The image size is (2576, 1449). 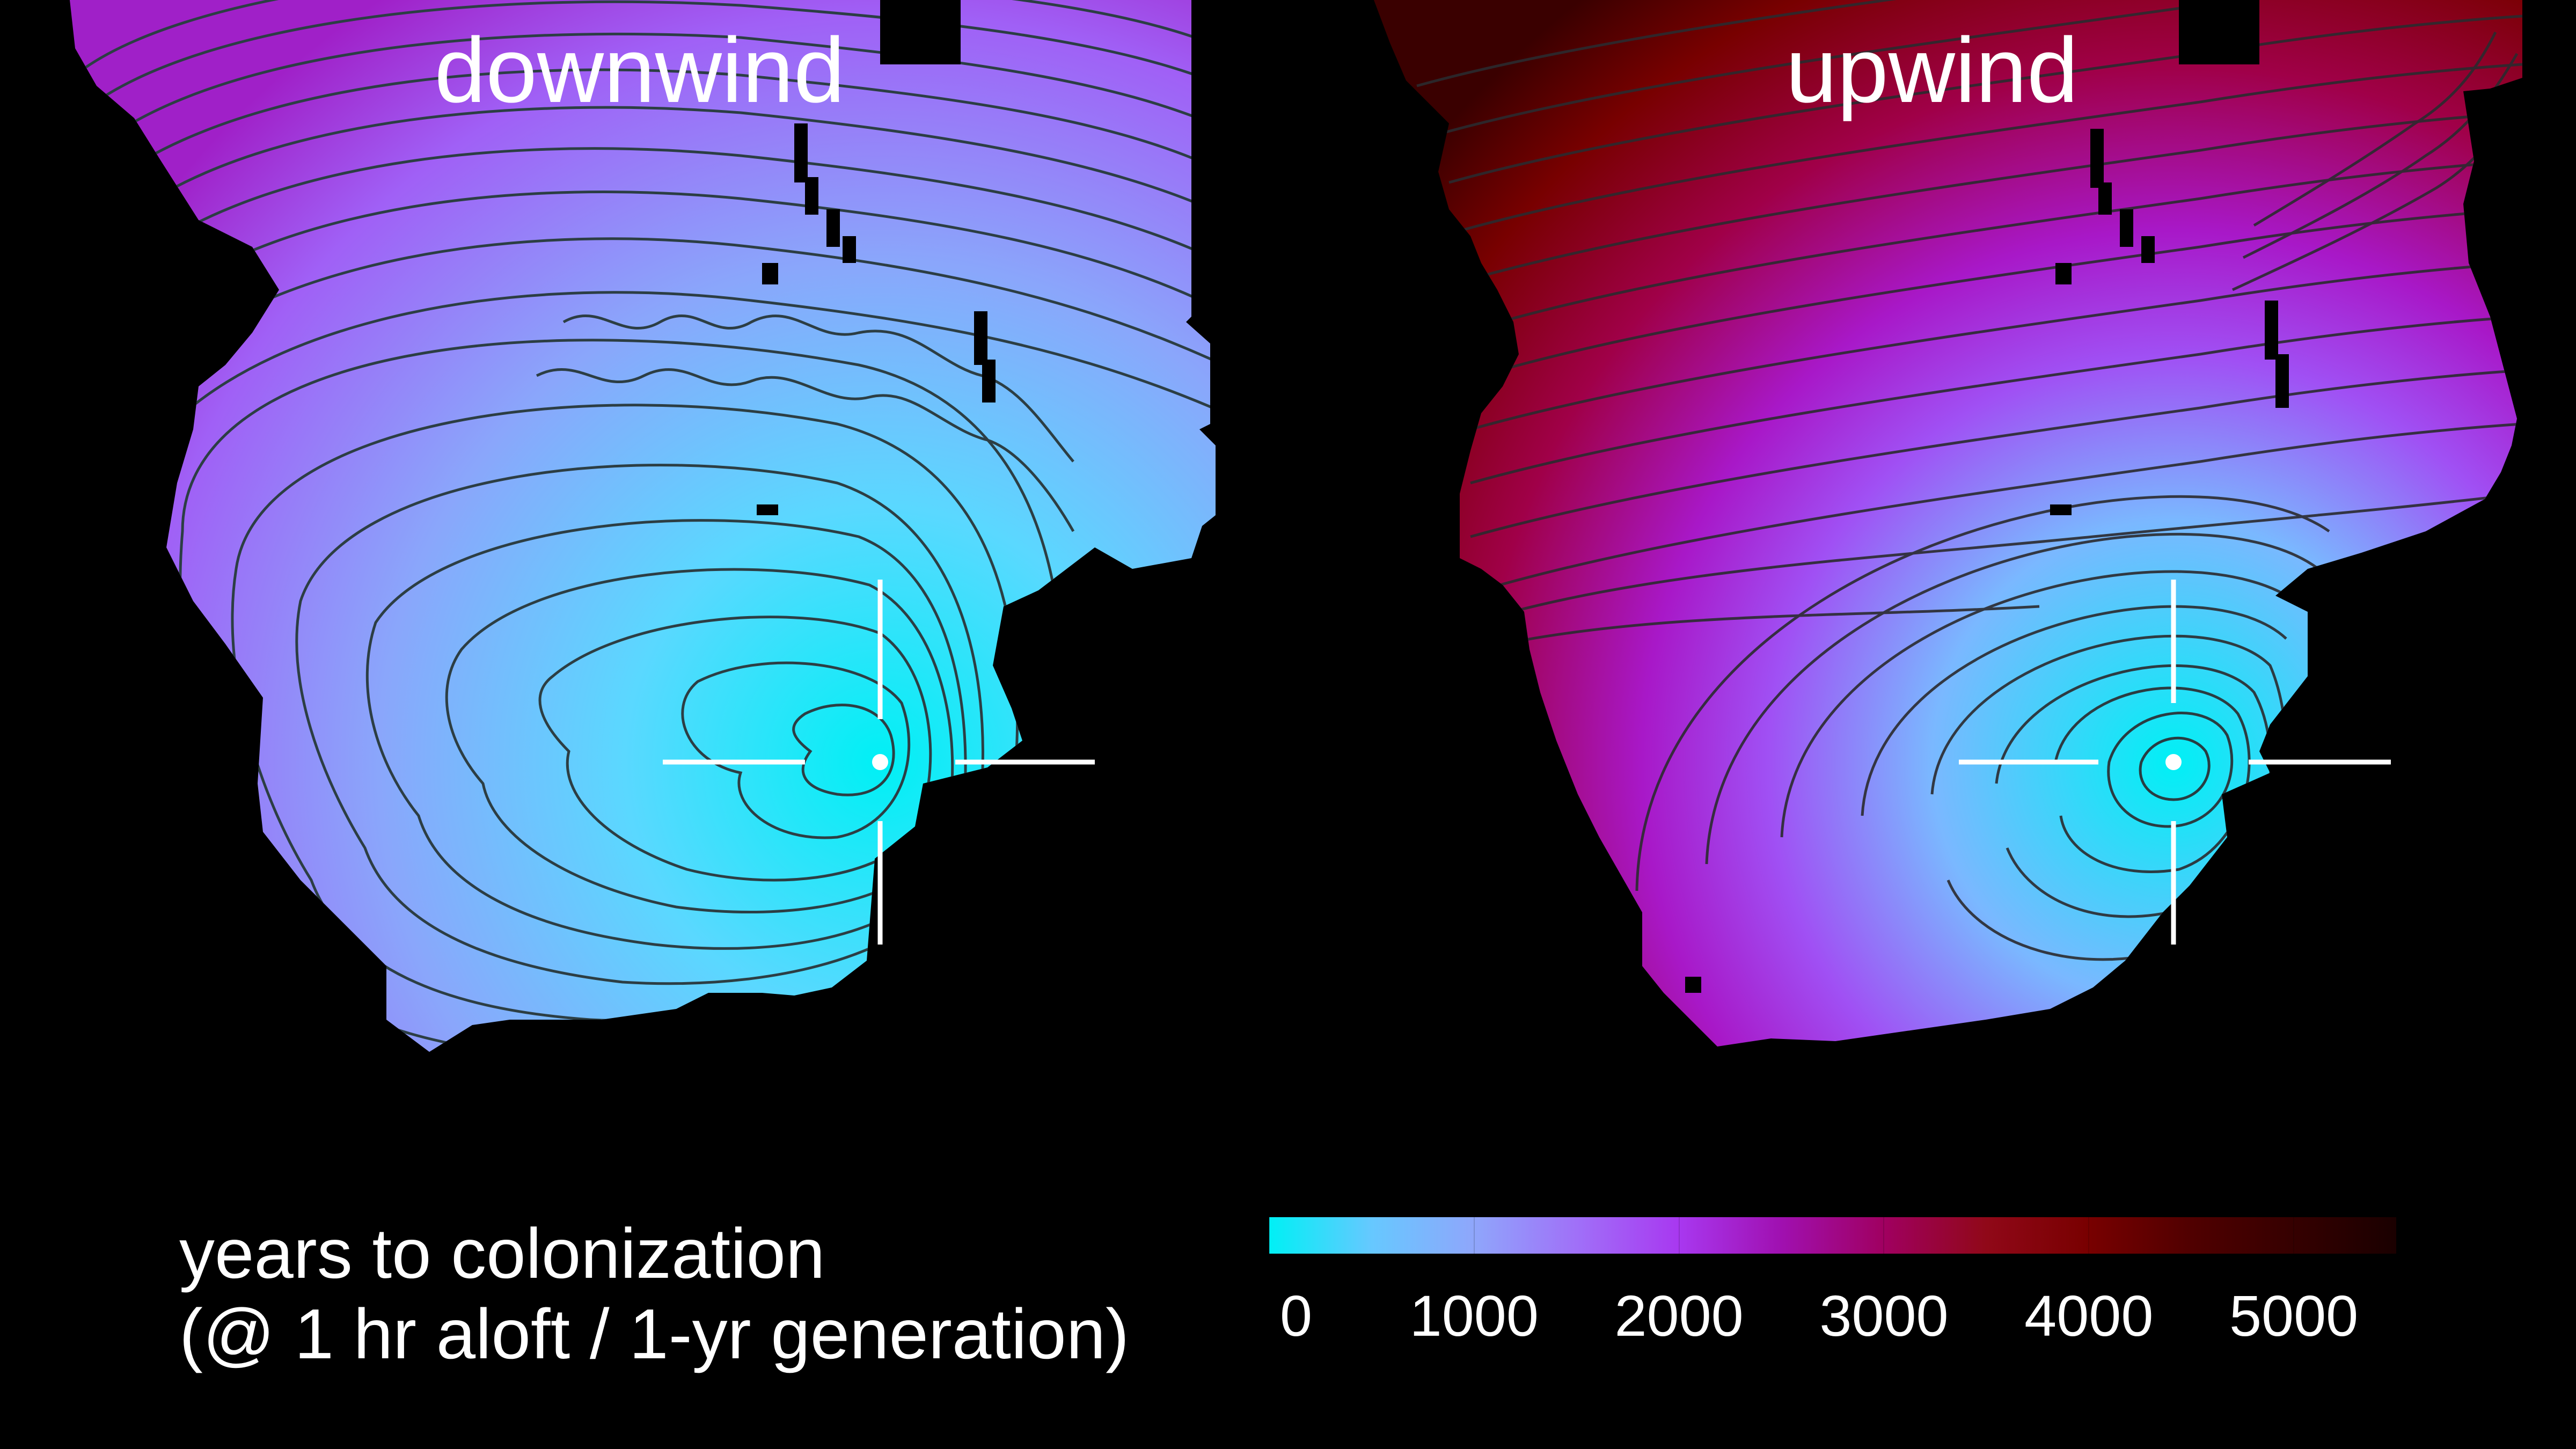 I want to click on source-point-downwind, so click(x=880, y=762).